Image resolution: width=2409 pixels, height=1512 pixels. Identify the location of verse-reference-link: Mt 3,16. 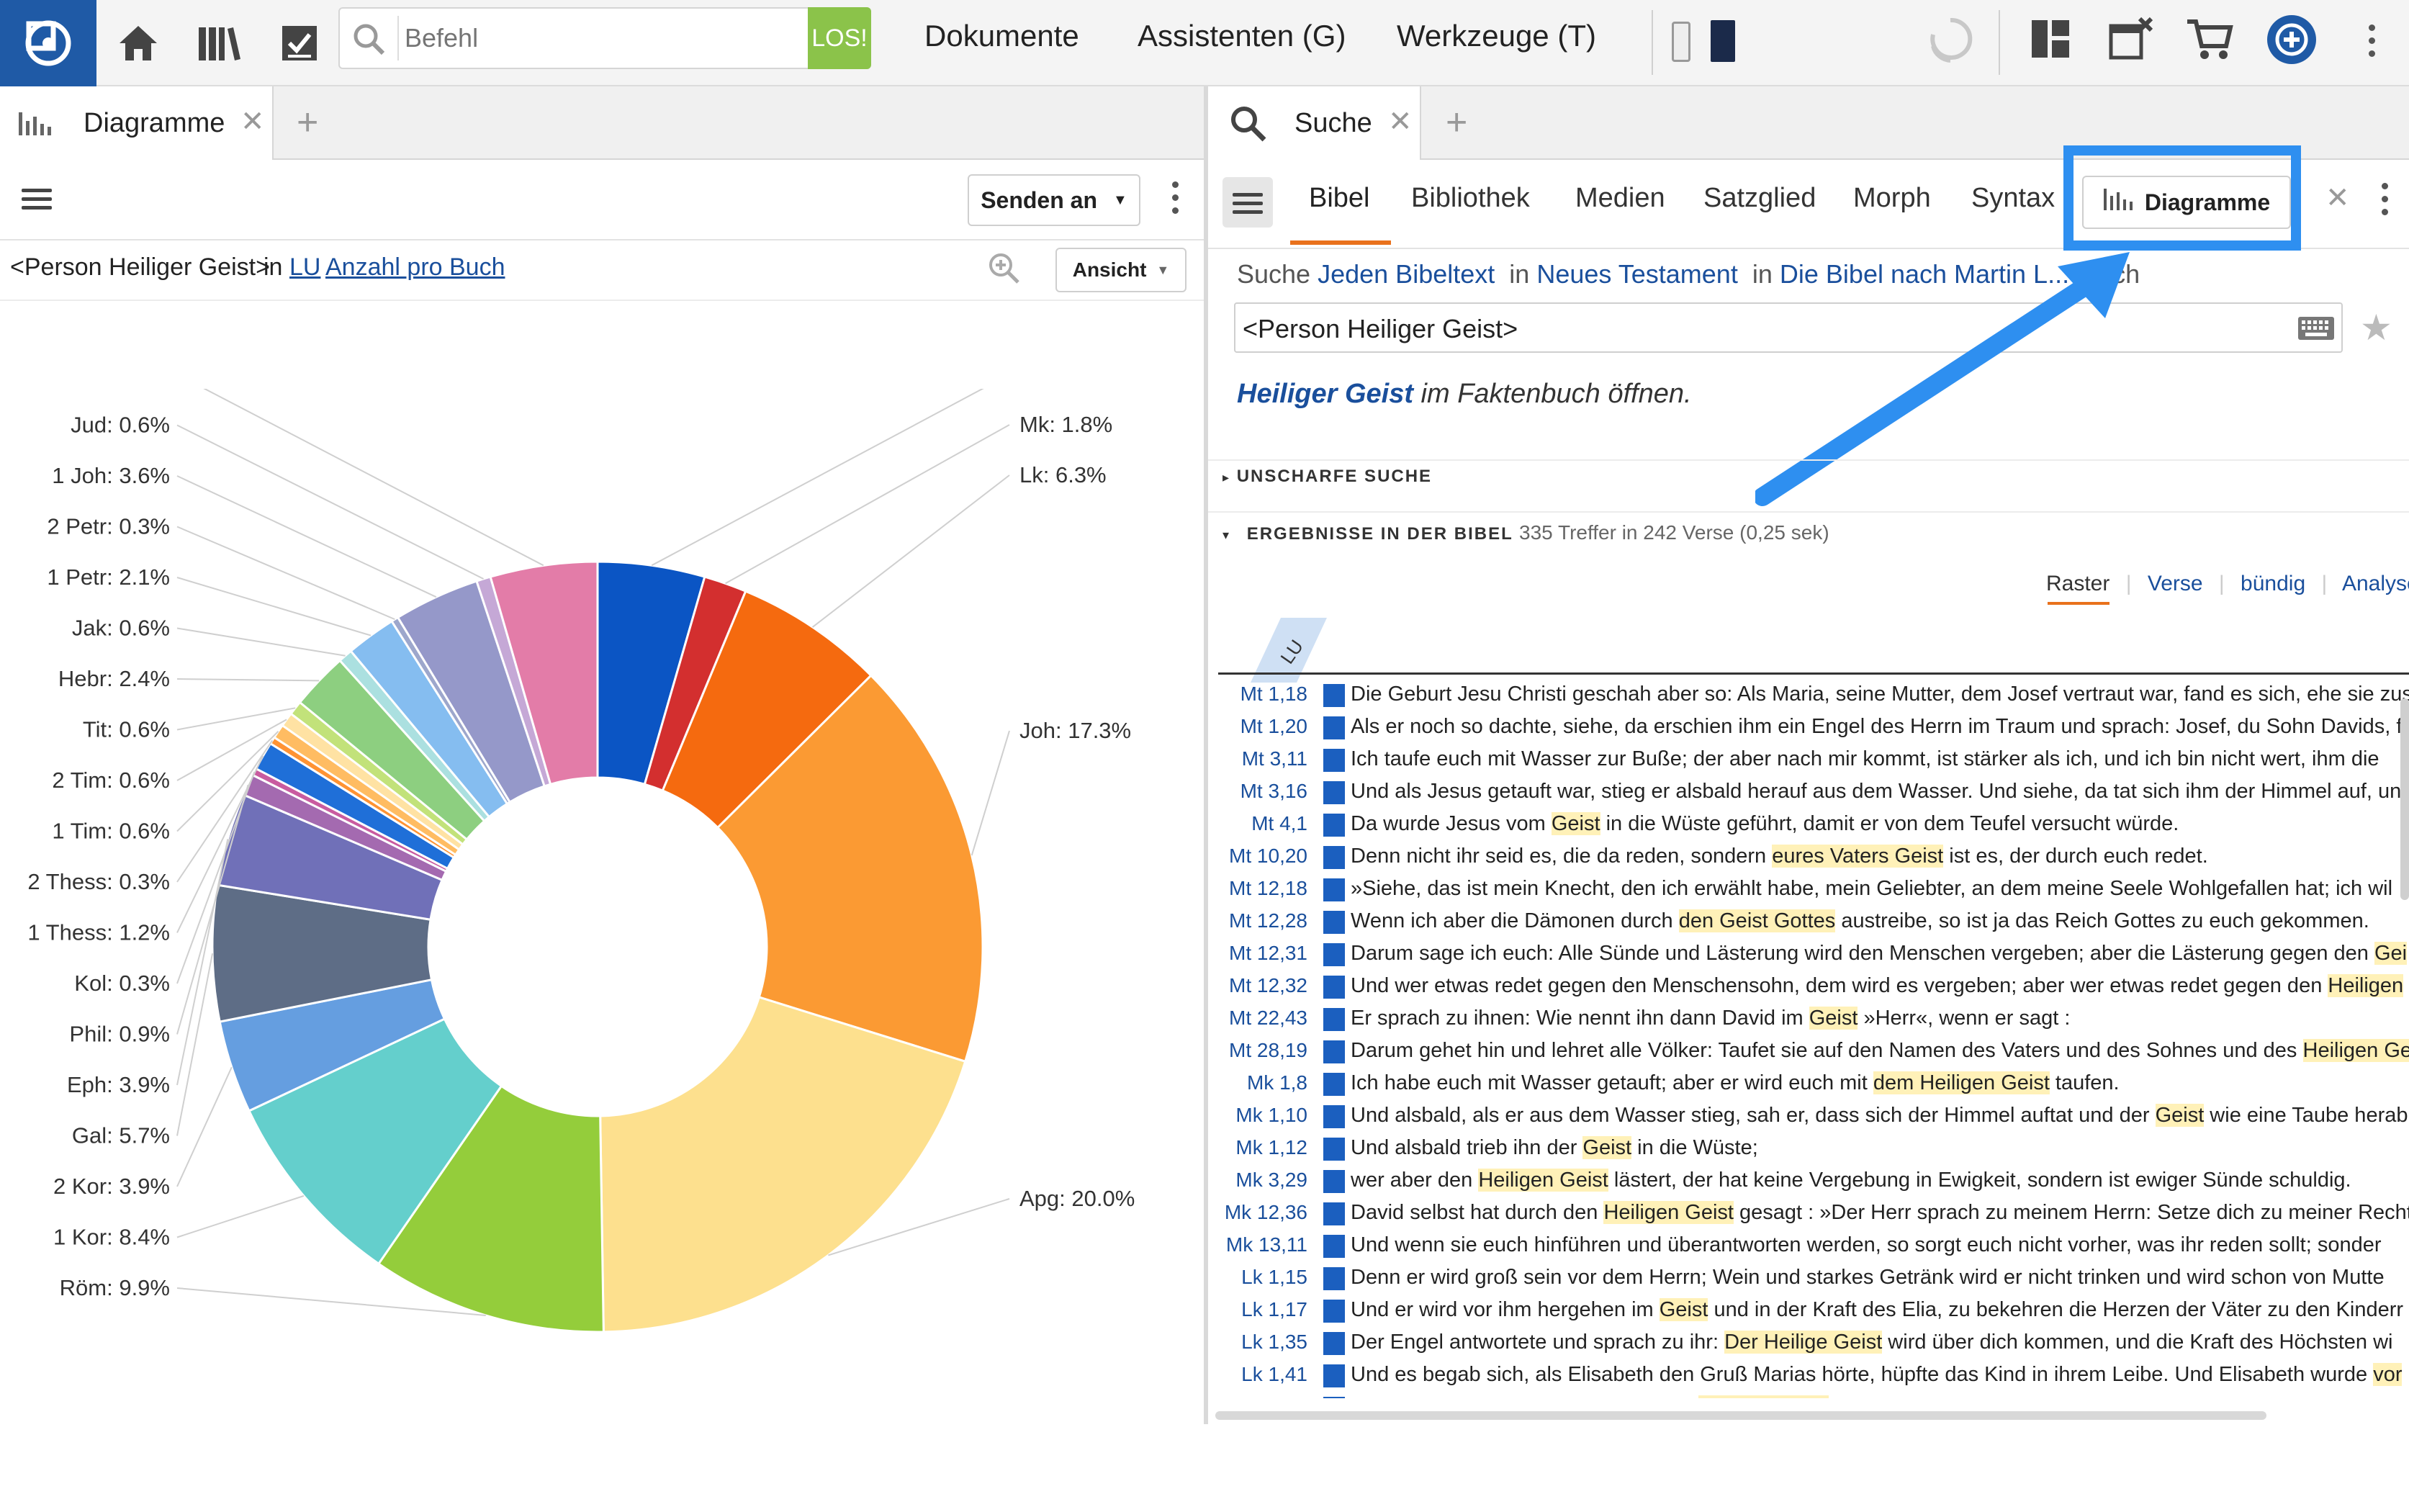
(1258, 791).